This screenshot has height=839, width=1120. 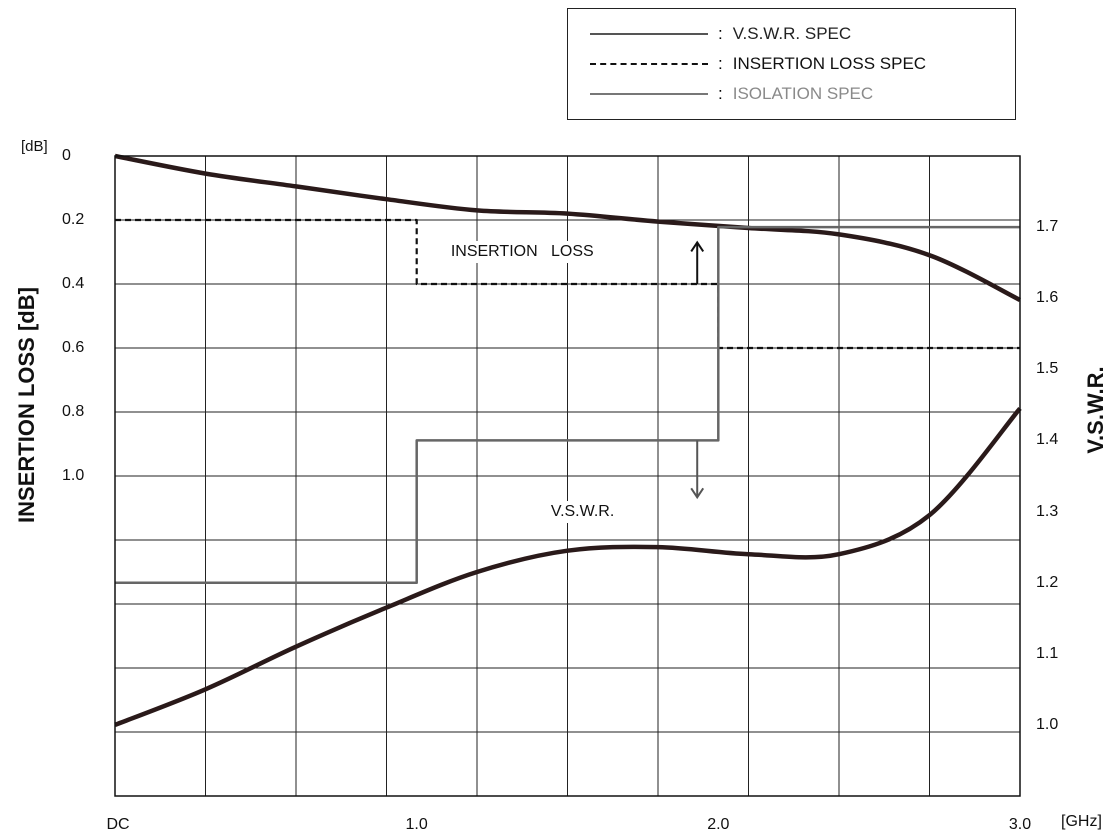 What do you see at coordinates (117, 825) in the screenshot?
I see `x-tick-label: DC` at bounding box center [117, 825].